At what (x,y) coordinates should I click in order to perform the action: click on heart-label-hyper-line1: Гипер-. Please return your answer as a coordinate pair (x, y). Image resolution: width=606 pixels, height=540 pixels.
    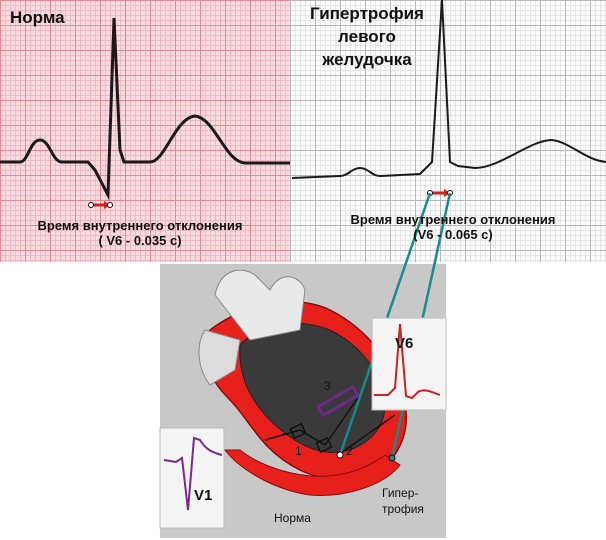
    Looking at the image, I should click on (400, 493).